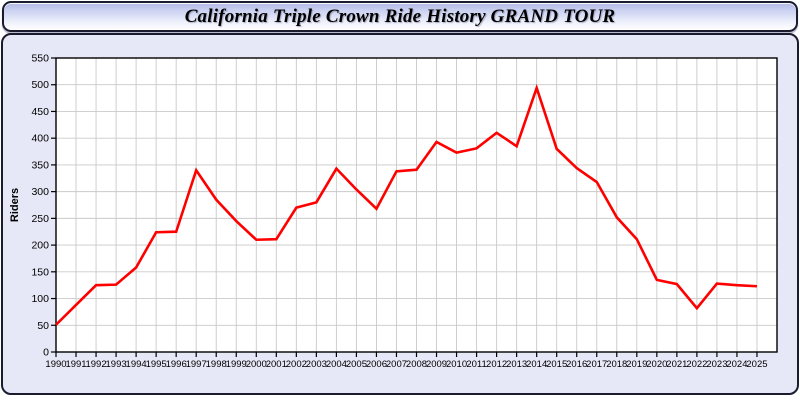 Image resolution: width=800 pixels, height=400 pixels. What do you see at coordinates (656, 364) in the screenshot?
I see `svg-text: 2020` at bounding box center [656, 364].